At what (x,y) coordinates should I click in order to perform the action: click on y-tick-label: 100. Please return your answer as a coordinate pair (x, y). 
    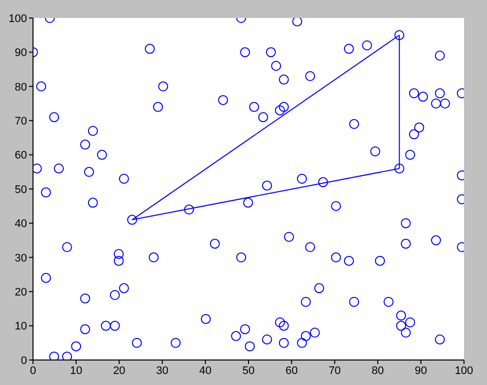
    Looking at the image, I should click on (17, 18).